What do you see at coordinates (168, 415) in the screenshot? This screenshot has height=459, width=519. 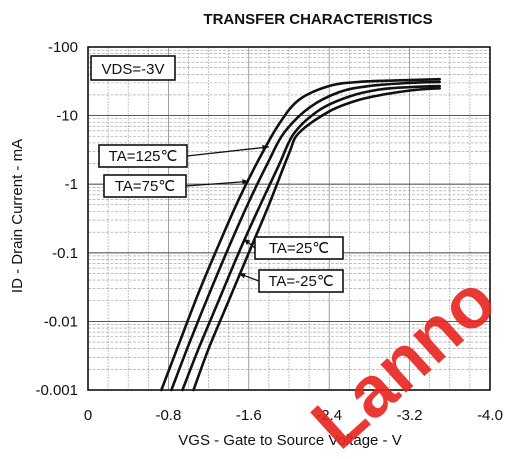 I see `x-tick-label: -0.8` at bounding box center [168, 415].